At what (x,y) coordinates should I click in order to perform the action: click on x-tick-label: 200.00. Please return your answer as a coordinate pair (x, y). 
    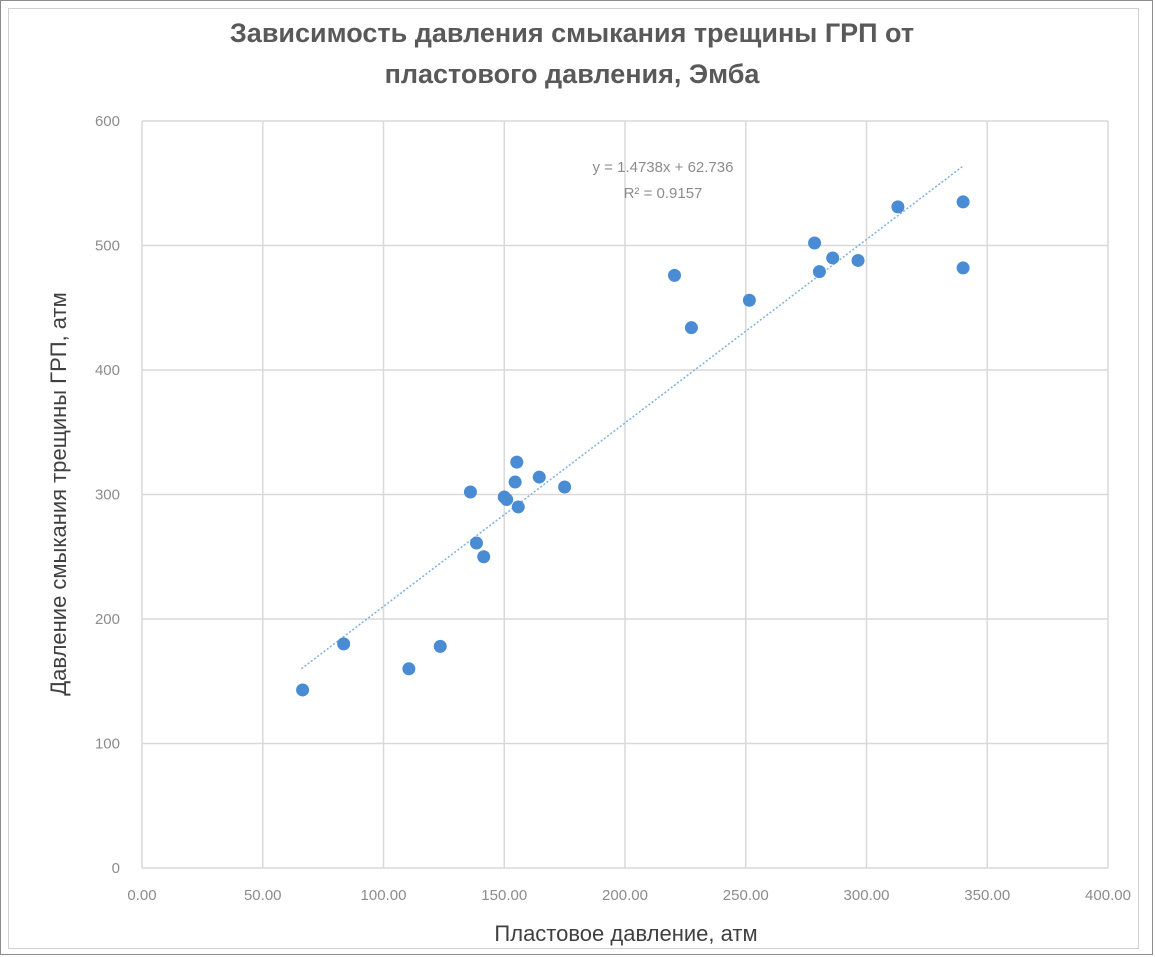
    Looking at the image, I should click on (625, 895).